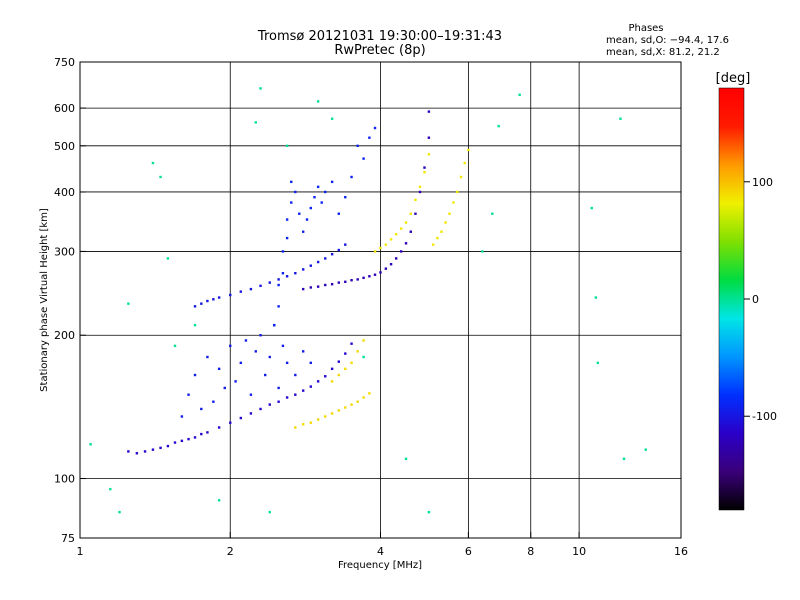 This screenshot has height=600, width=800. What do you see at coordinates (645, 28) in the screenshot?
I see `phases-title: Phases` at bounding box center [645, 28].